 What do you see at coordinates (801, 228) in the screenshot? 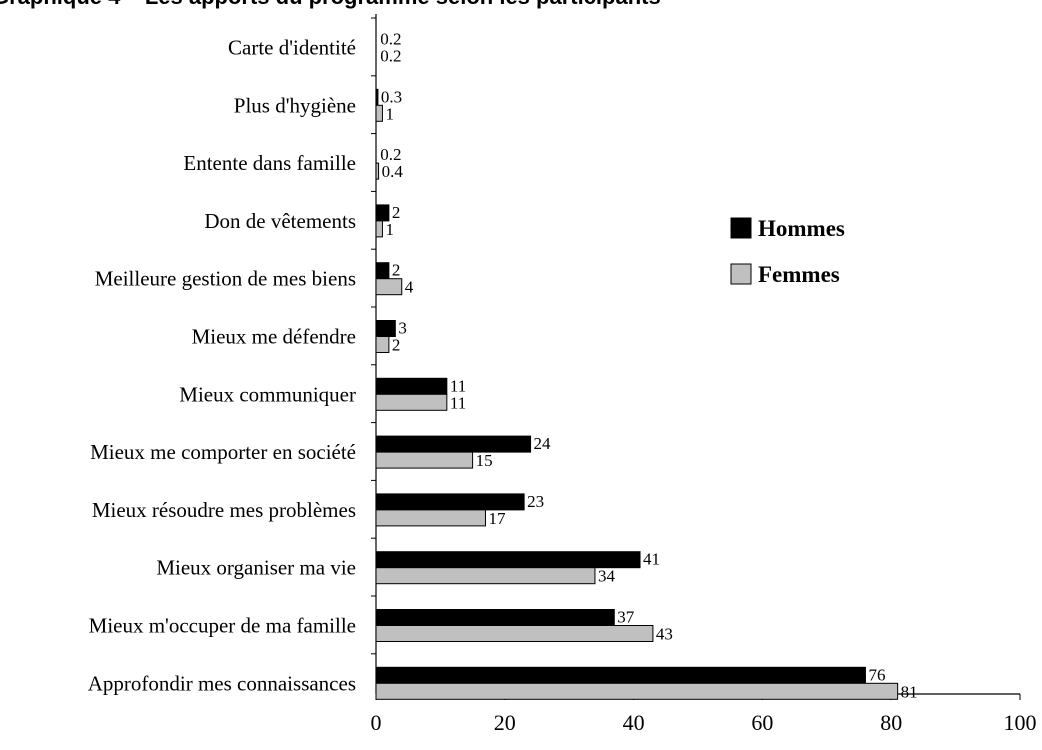
I see `legend-label: Hommes` at bounding box center [801, 228].